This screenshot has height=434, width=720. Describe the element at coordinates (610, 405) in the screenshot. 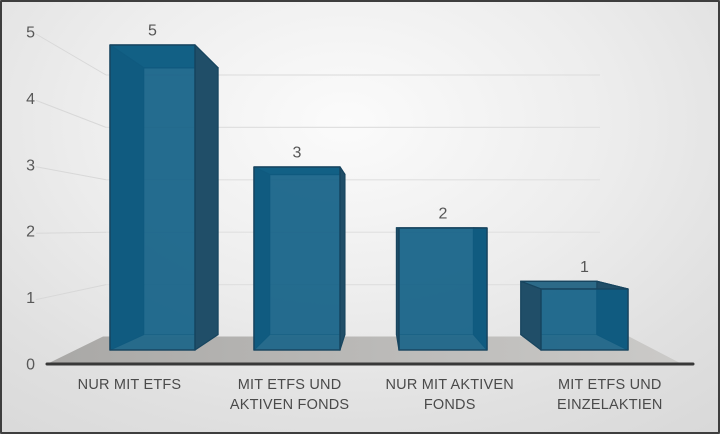

I see `category-label-mit-etfs-und-einzelaktien-line2: EINZELAKTIEN` at that location.